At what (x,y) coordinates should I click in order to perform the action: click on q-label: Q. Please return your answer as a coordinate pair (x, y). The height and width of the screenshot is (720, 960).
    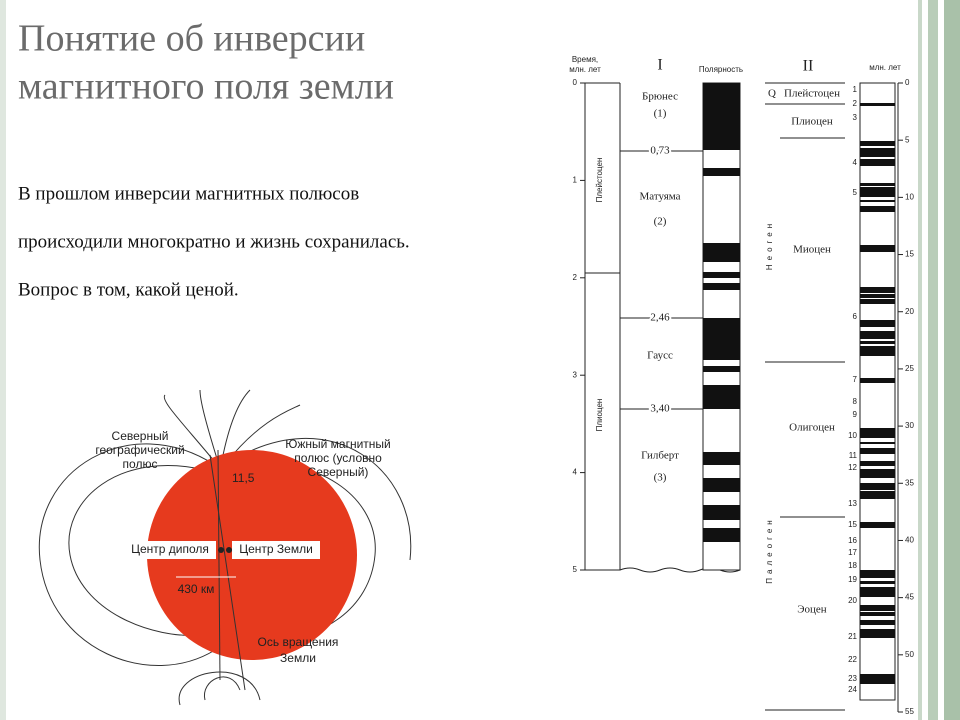
    Looking at the image, I should click on (772, 94).